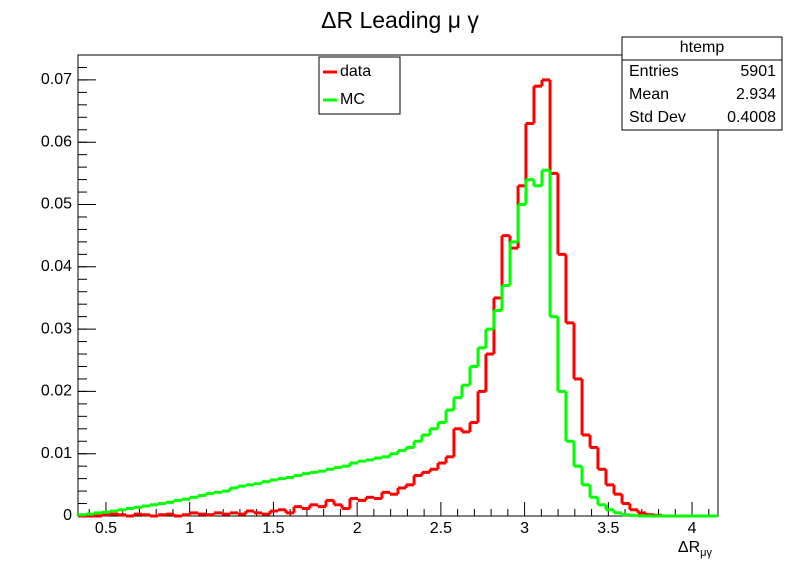  I want to click on stats-title: htemp, so click(702, 47).